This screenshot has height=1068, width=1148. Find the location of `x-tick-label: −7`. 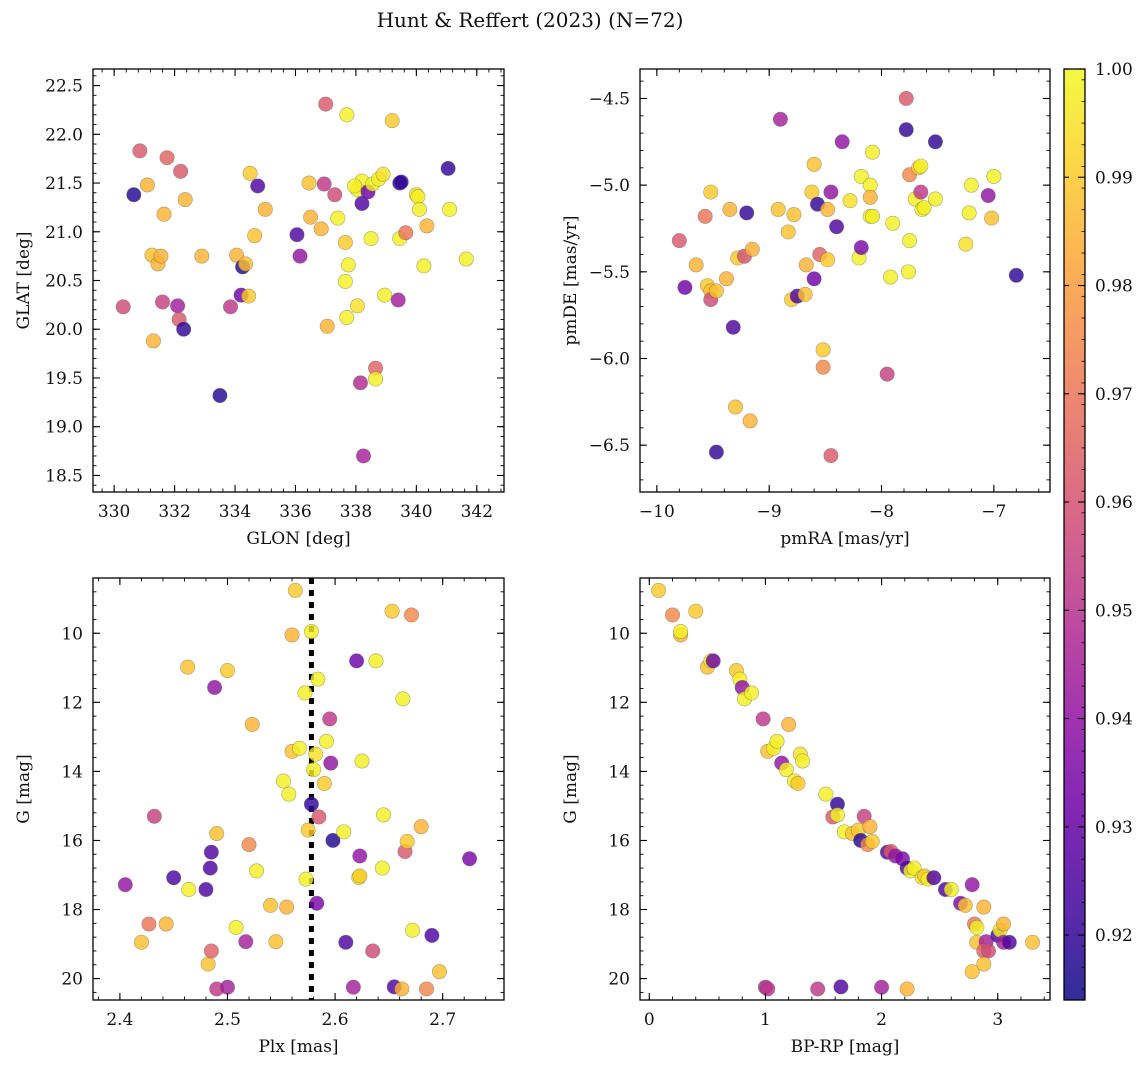

x-tick-label: −7 is located at coordinates (993, 512).